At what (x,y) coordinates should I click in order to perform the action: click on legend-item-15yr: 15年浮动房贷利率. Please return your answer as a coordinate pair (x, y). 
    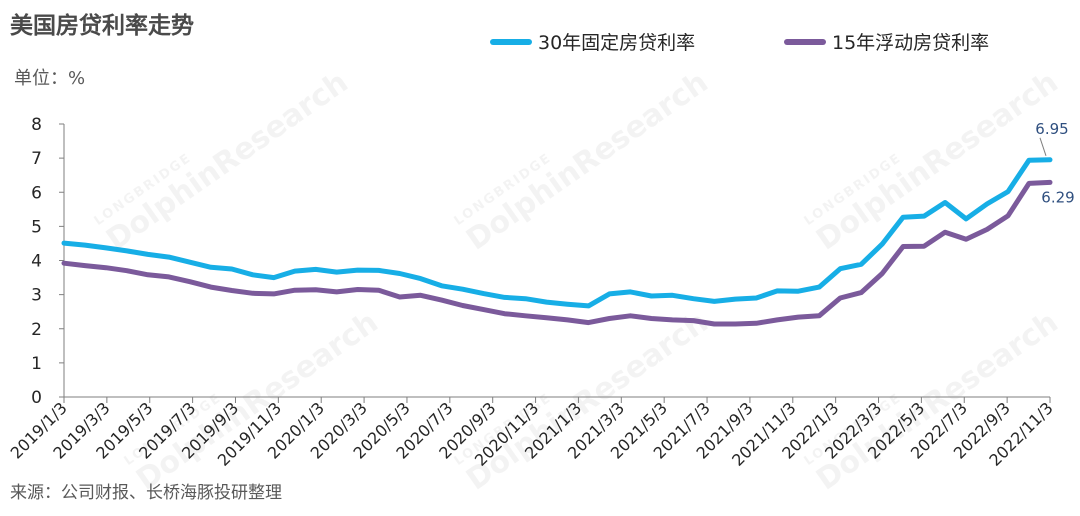
    Looking at the image, I should click on (886, 41).